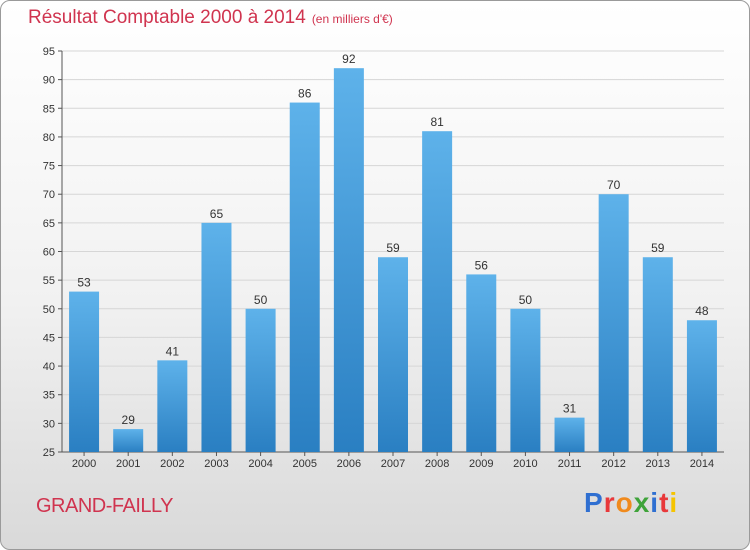 This screenshot has height=550, width=750. What do you see at coordinates (49, 195) in the screenshot?
I see `y-tick-label: 70` at bounding box center [49, 195].